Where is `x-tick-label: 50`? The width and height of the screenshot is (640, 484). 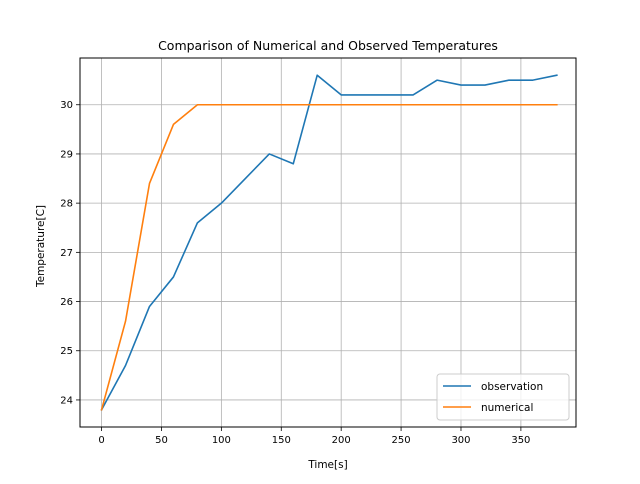 x-tick-label: 50 is located at coordinates (161, 440).